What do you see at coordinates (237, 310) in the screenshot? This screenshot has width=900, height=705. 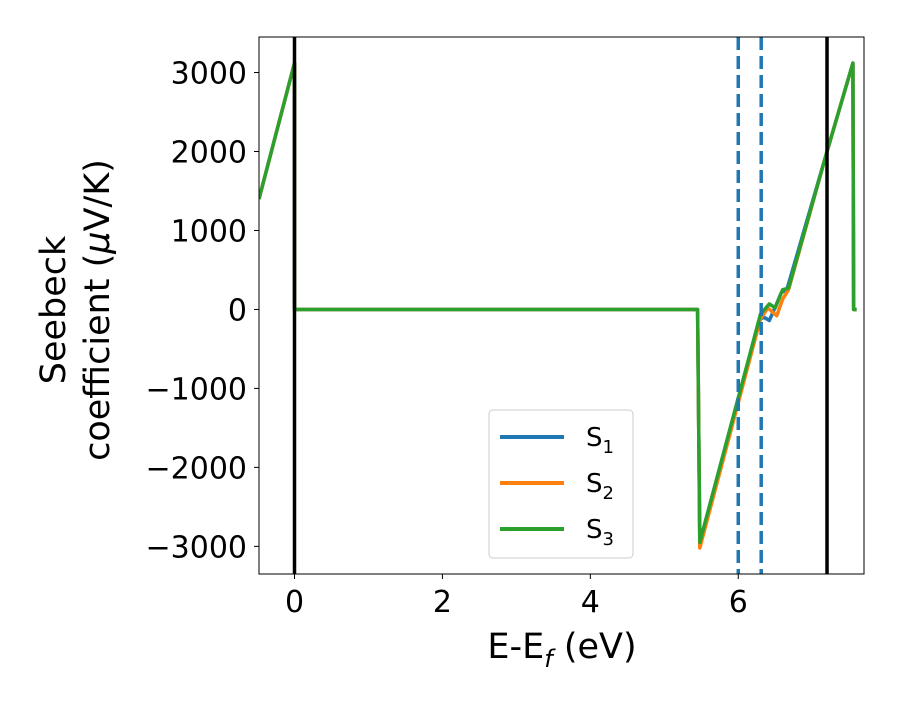 I see `y-tick-label: 0` at bounding box center [237, 310].